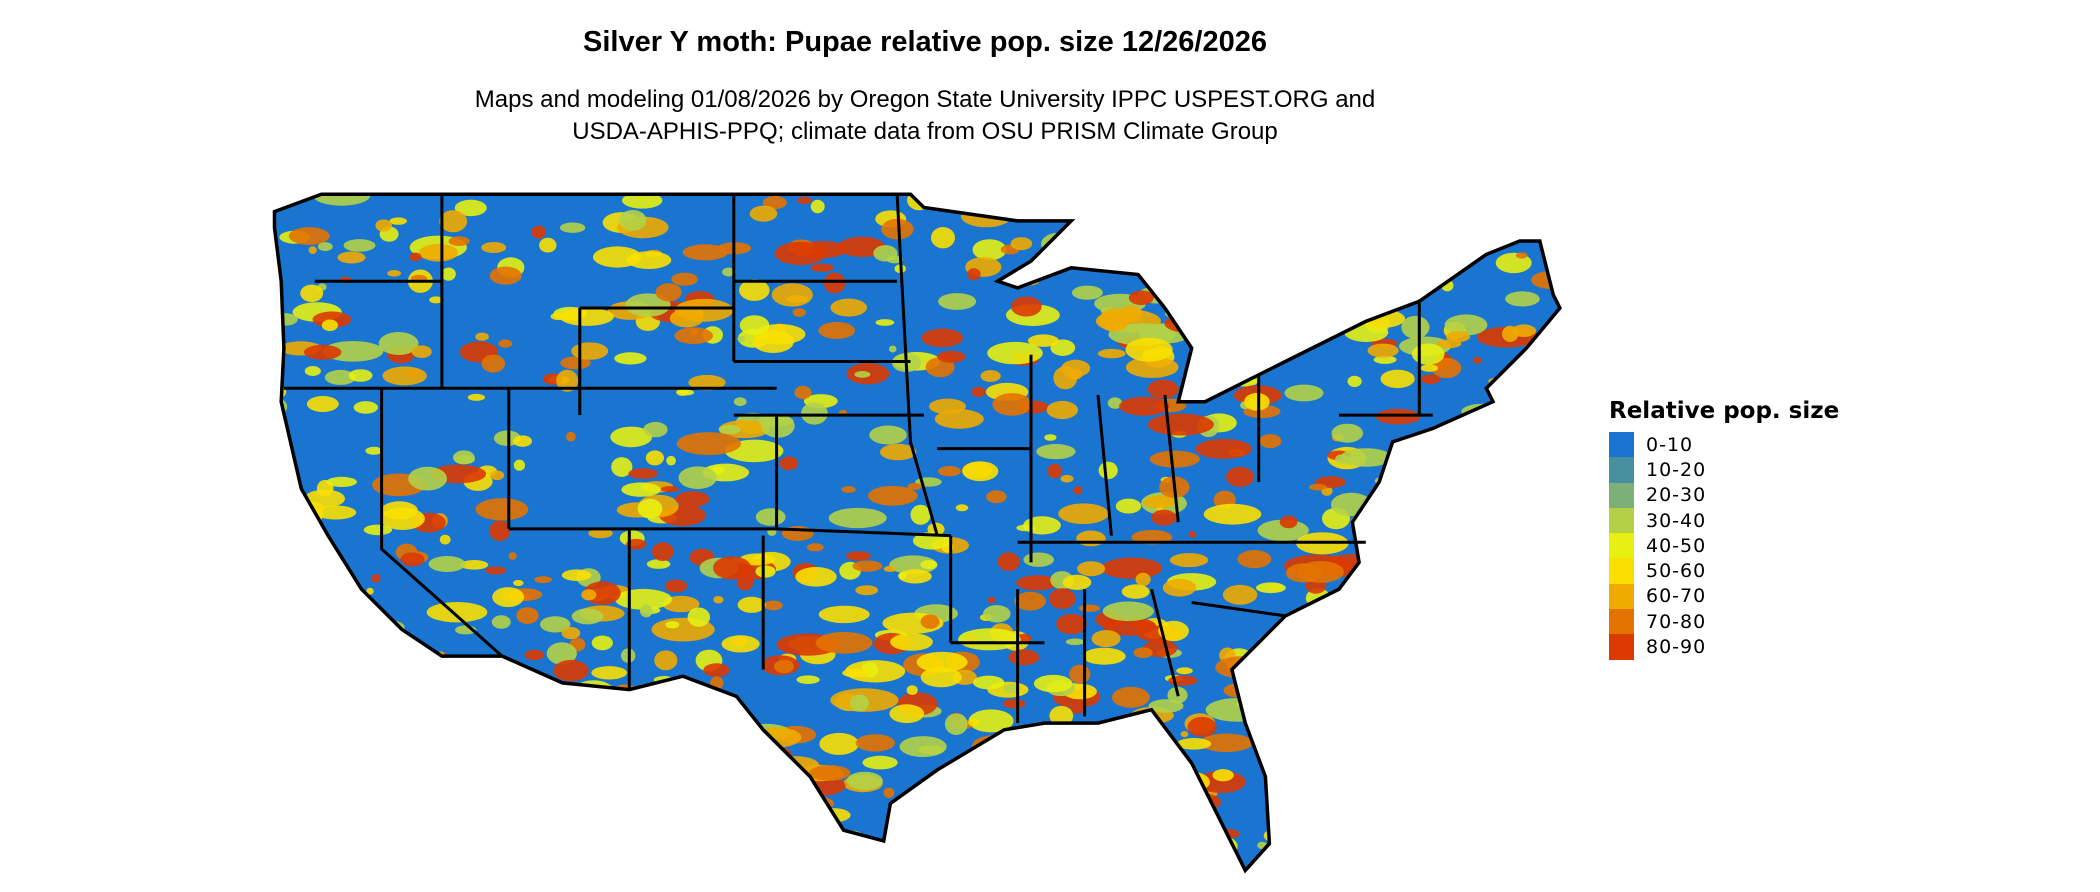  What do you see at coordinates (1676, 596) in the screenshot?
I see `legend-label: 60-70` at bounding box center [1676, 596].